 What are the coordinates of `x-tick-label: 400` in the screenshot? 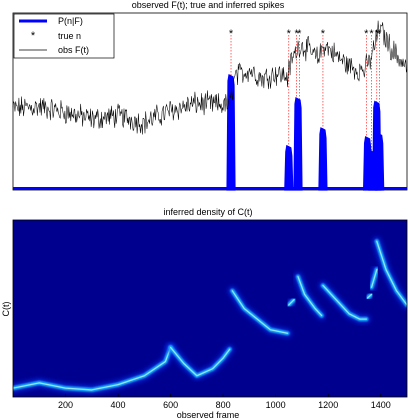 It's located at (118, 405).